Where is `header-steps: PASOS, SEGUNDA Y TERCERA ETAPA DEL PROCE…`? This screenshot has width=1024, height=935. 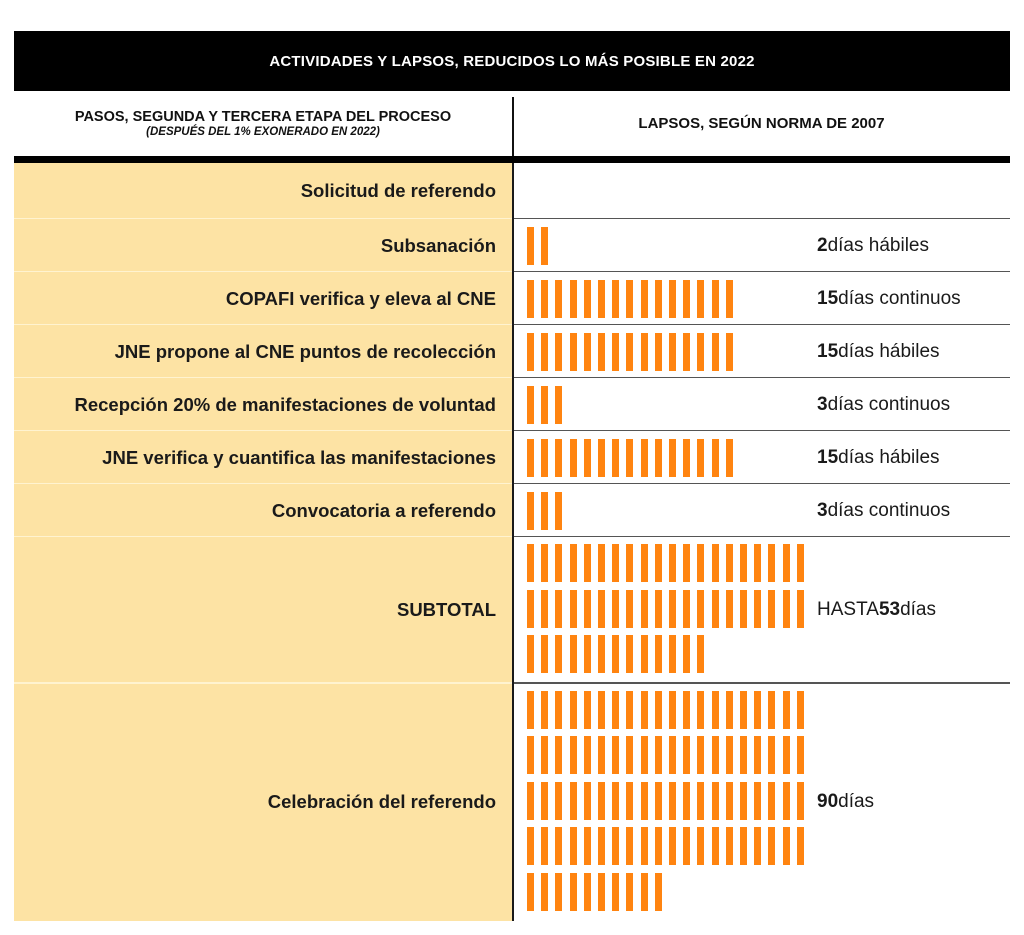 header-steps: PASOS, SEGUNDA Y TERCERA ETAPA DEL PROCE… is located at coordinates (263, 123).